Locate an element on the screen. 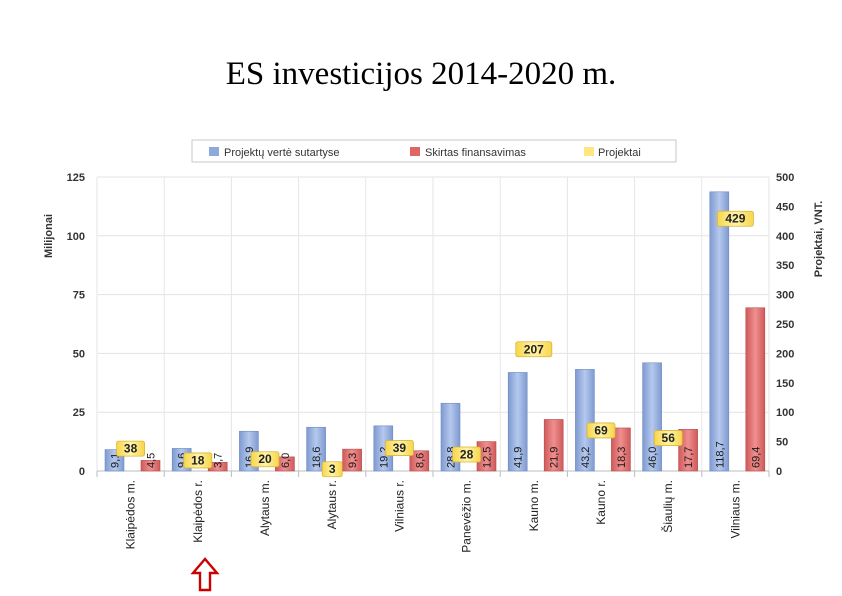  projektai-label: 56 is located at coordinates (669, 438).